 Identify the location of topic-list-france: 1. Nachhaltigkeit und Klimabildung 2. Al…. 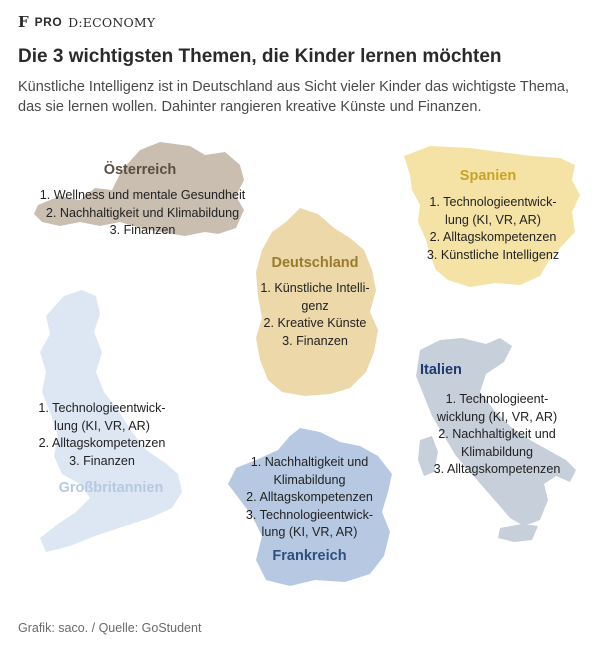
(309, 498).